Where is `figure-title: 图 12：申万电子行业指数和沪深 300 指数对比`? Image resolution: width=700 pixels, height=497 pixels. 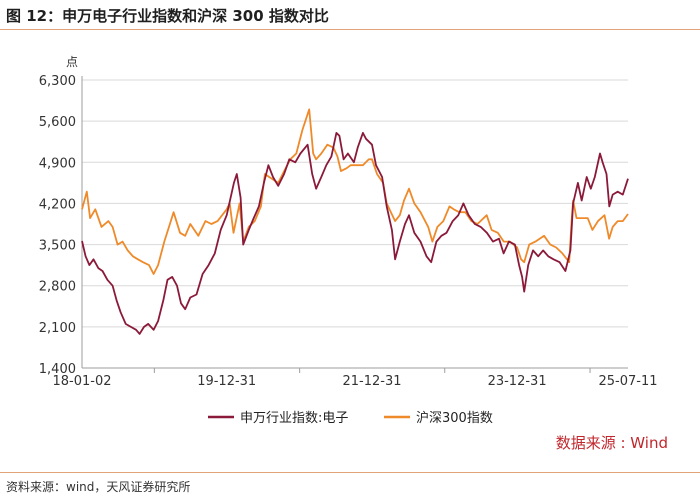 figure-title: 图 12：申万电子行业指数和沪深 300 指数对比 is located at coordinates (167, 16).